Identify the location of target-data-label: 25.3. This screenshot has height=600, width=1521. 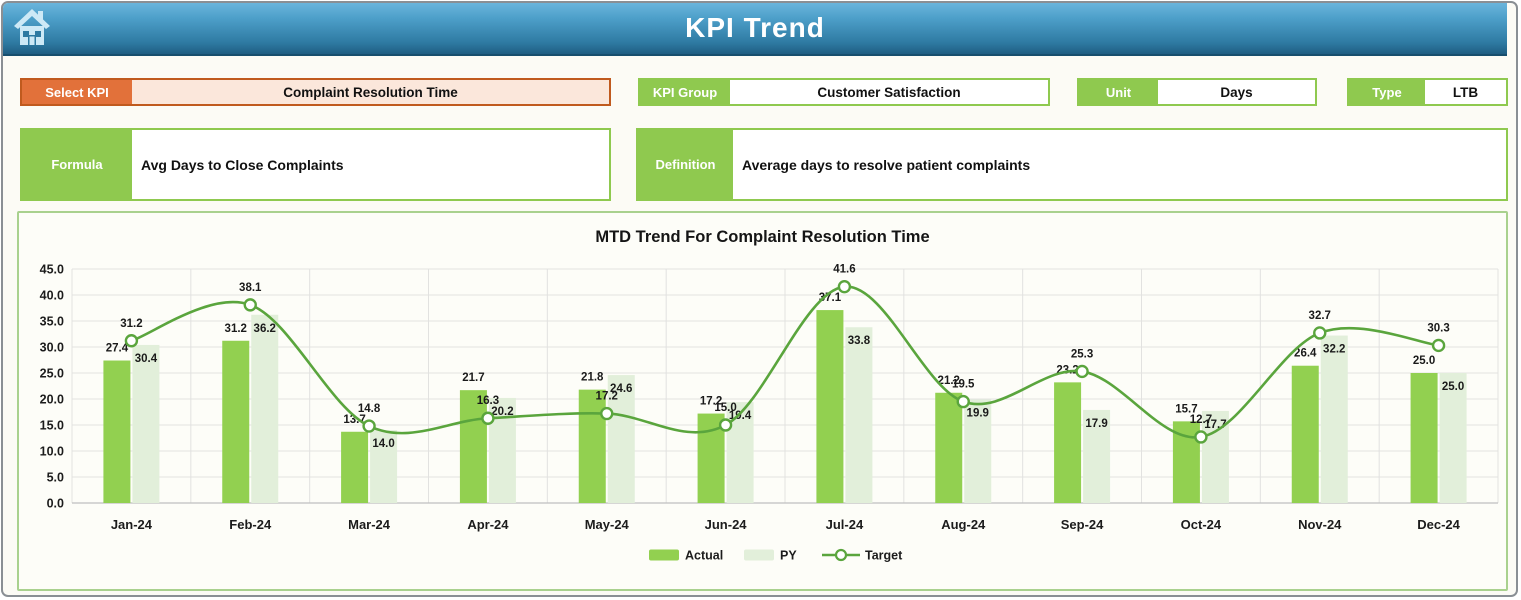
(1082, 354).